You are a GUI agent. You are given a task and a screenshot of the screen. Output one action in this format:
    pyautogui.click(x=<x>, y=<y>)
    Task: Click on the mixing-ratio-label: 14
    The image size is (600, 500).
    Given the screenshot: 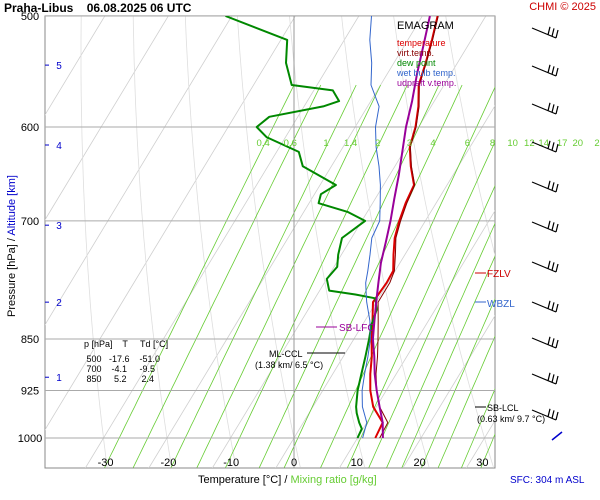 What is the action you would take?
    pyautogui.click(x=543, y=143)
    